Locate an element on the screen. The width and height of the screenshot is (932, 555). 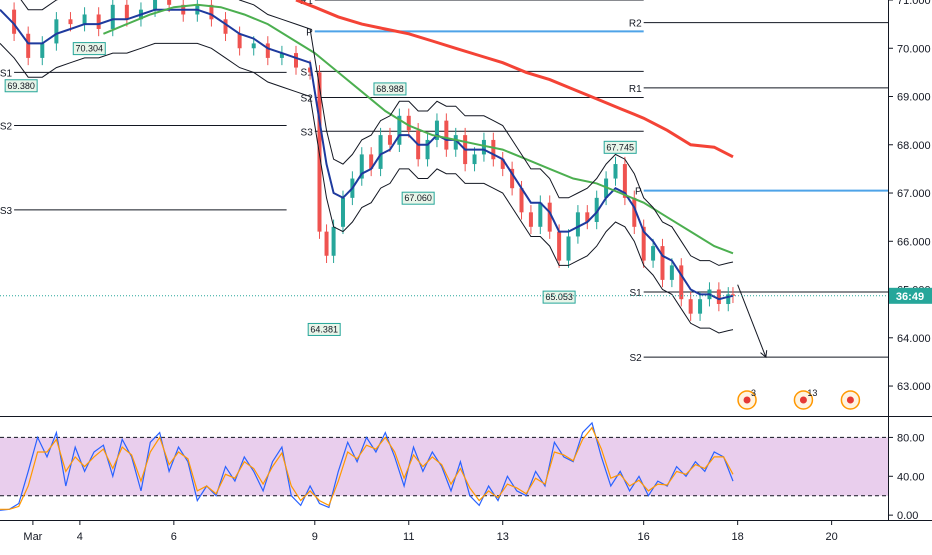
stoch-band is located at coordinates (444, 466).